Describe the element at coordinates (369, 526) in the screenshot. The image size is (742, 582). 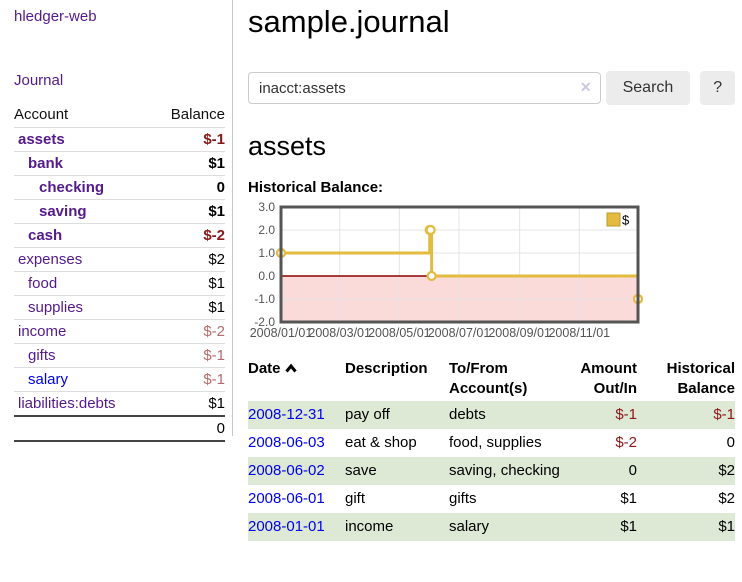
I see `register-description: income` at that location.